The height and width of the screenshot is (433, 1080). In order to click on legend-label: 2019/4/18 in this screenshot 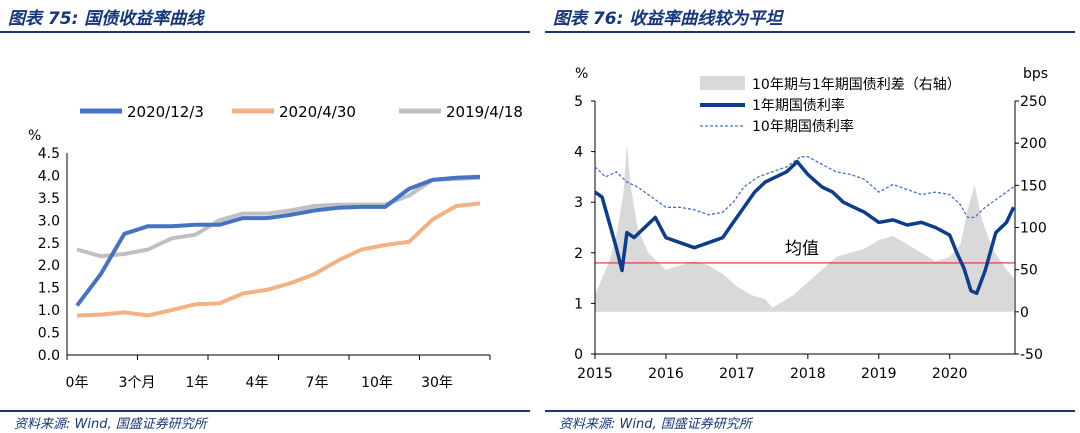, I will do `click(484, 112)`.